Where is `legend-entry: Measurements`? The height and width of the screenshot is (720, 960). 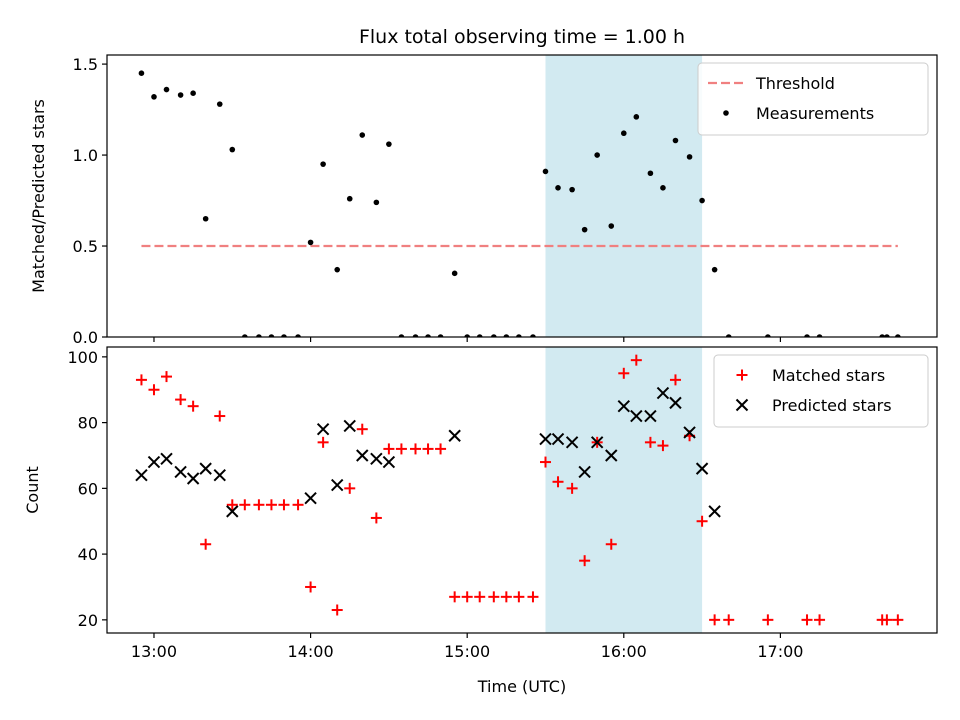
legend-entry: Measurements is located at coordinates (798, 113).